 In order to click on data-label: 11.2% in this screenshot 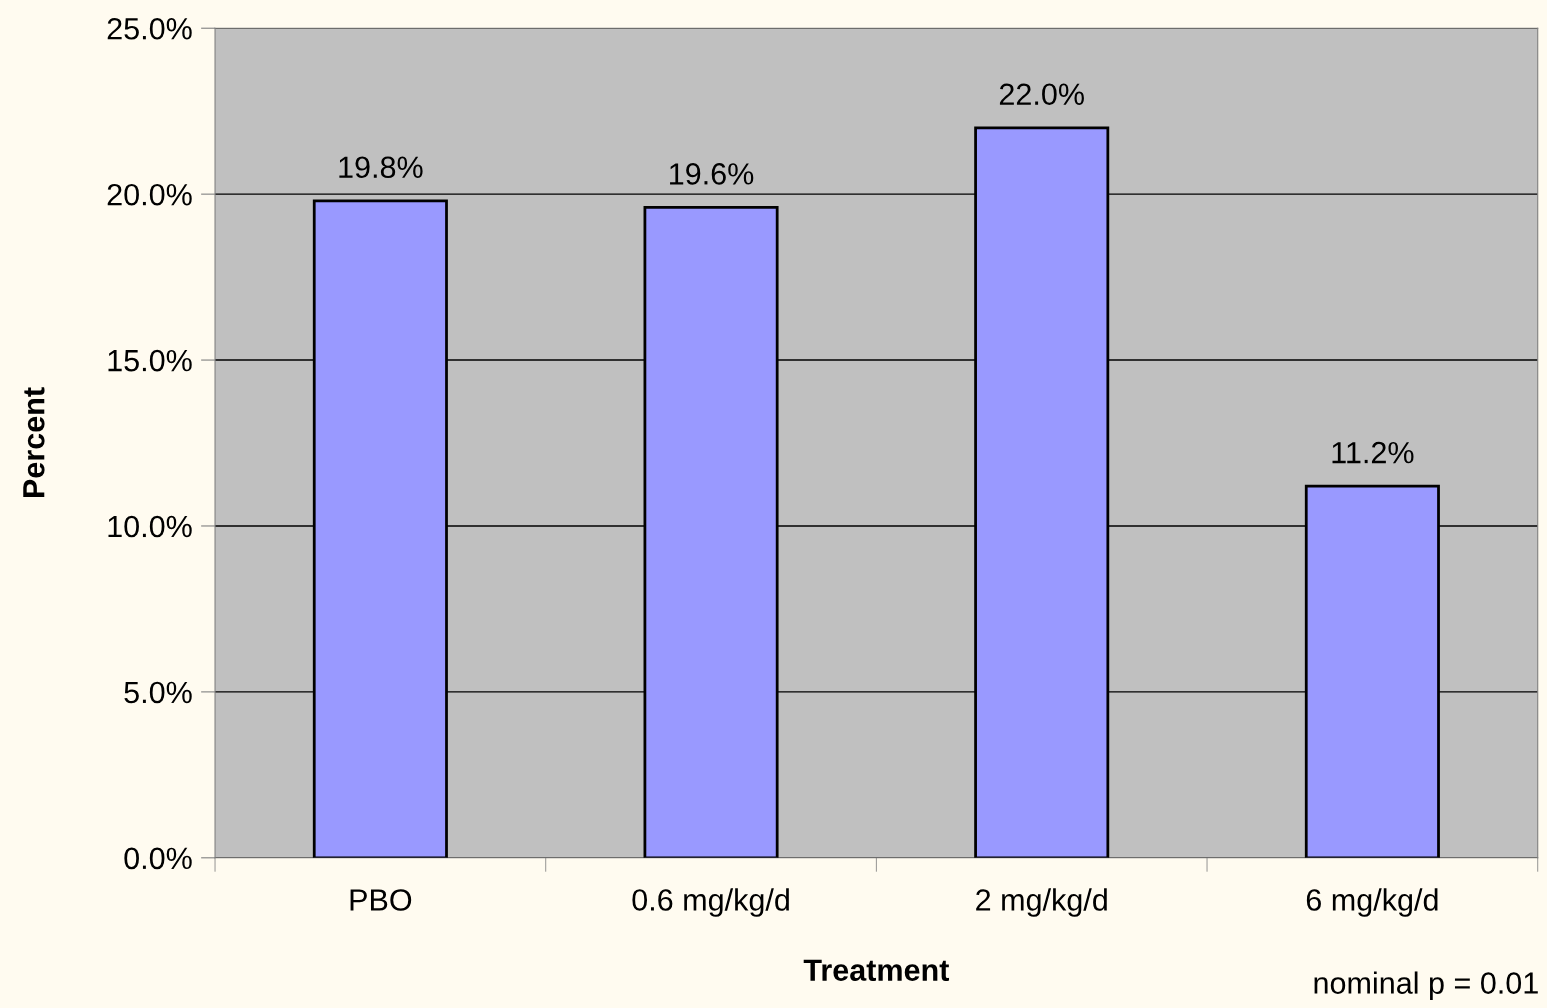, I will do `click(1373, 452)`.